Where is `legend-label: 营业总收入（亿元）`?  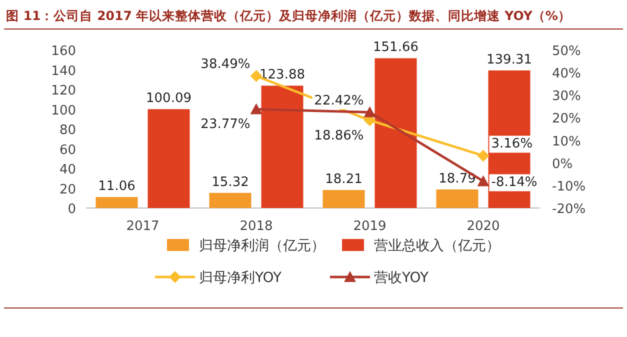
legend-label: 营业总收入（亿元） is located at coordinates (437, 246).